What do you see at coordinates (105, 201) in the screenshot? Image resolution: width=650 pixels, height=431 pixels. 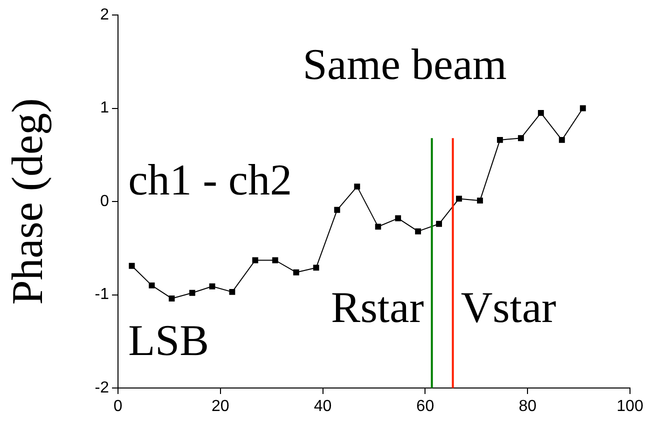 I see `y-tick-label: 0` at bounding box center [105, 201].